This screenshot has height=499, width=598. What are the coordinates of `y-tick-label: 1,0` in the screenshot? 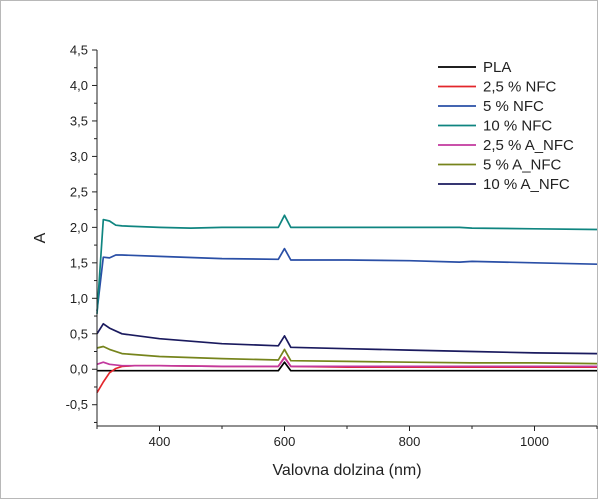 It's located at (79, 298).